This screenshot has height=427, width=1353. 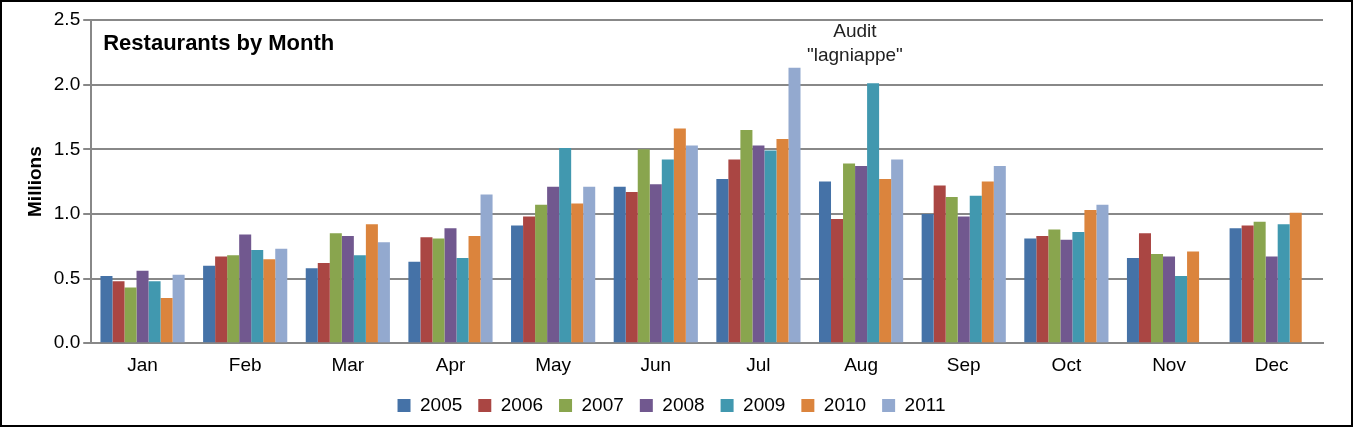 I want to click on legend-label: 2005, so click(x=441, y=404).